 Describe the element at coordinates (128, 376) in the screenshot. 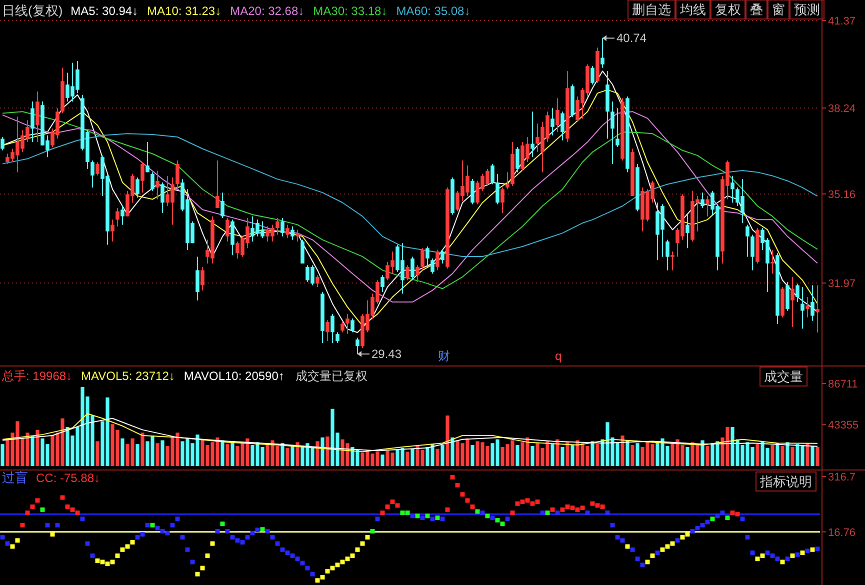

I see `text: MAVOL5: 23712↓` at that location.